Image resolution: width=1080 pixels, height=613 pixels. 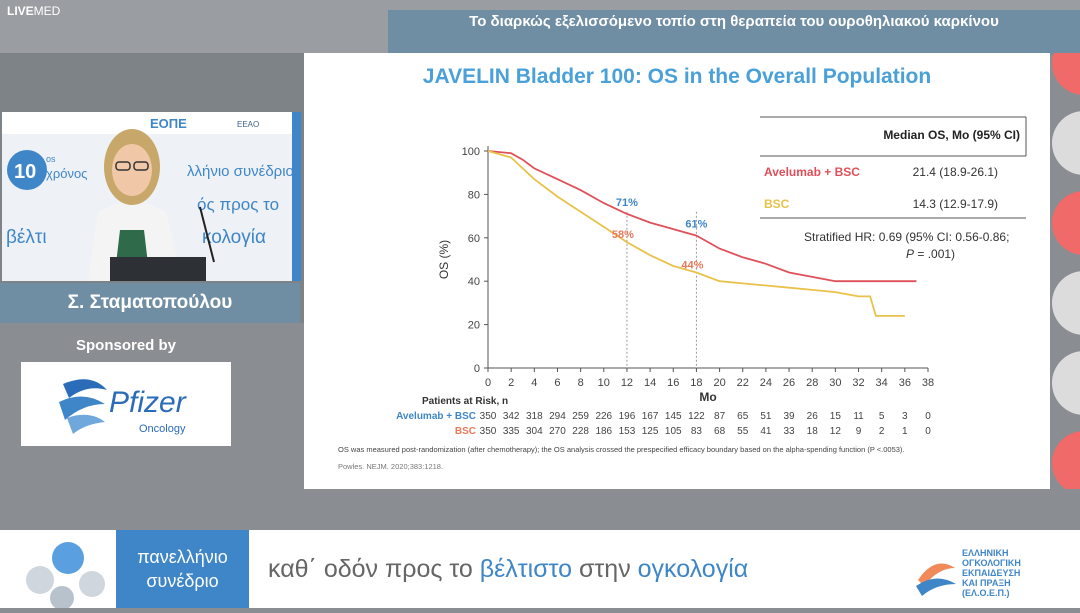 I want to click on risk-cell: 167, so click(x=650, y=416).